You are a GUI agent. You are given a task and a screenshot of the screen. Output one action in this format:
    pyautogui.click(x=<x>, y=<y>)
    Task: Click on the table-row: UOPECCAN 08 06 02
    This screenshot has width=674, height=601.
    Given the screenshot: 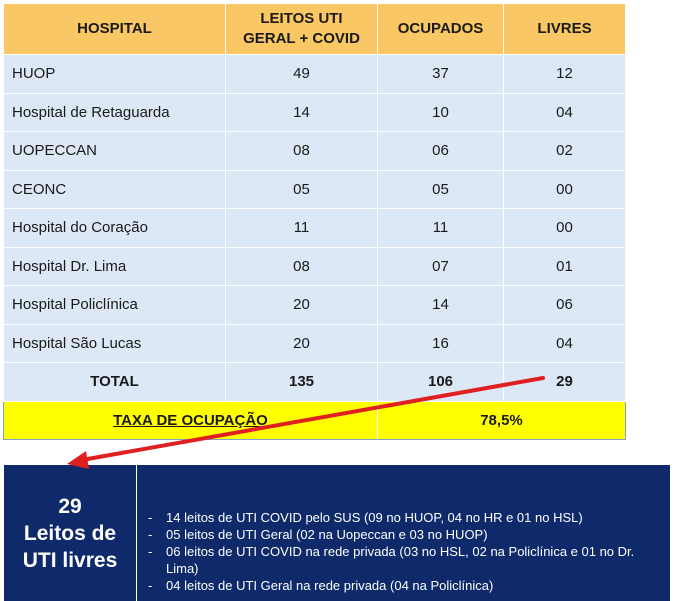 What is the action you would take?
    pyautogui.click(x=314, y=151)
    